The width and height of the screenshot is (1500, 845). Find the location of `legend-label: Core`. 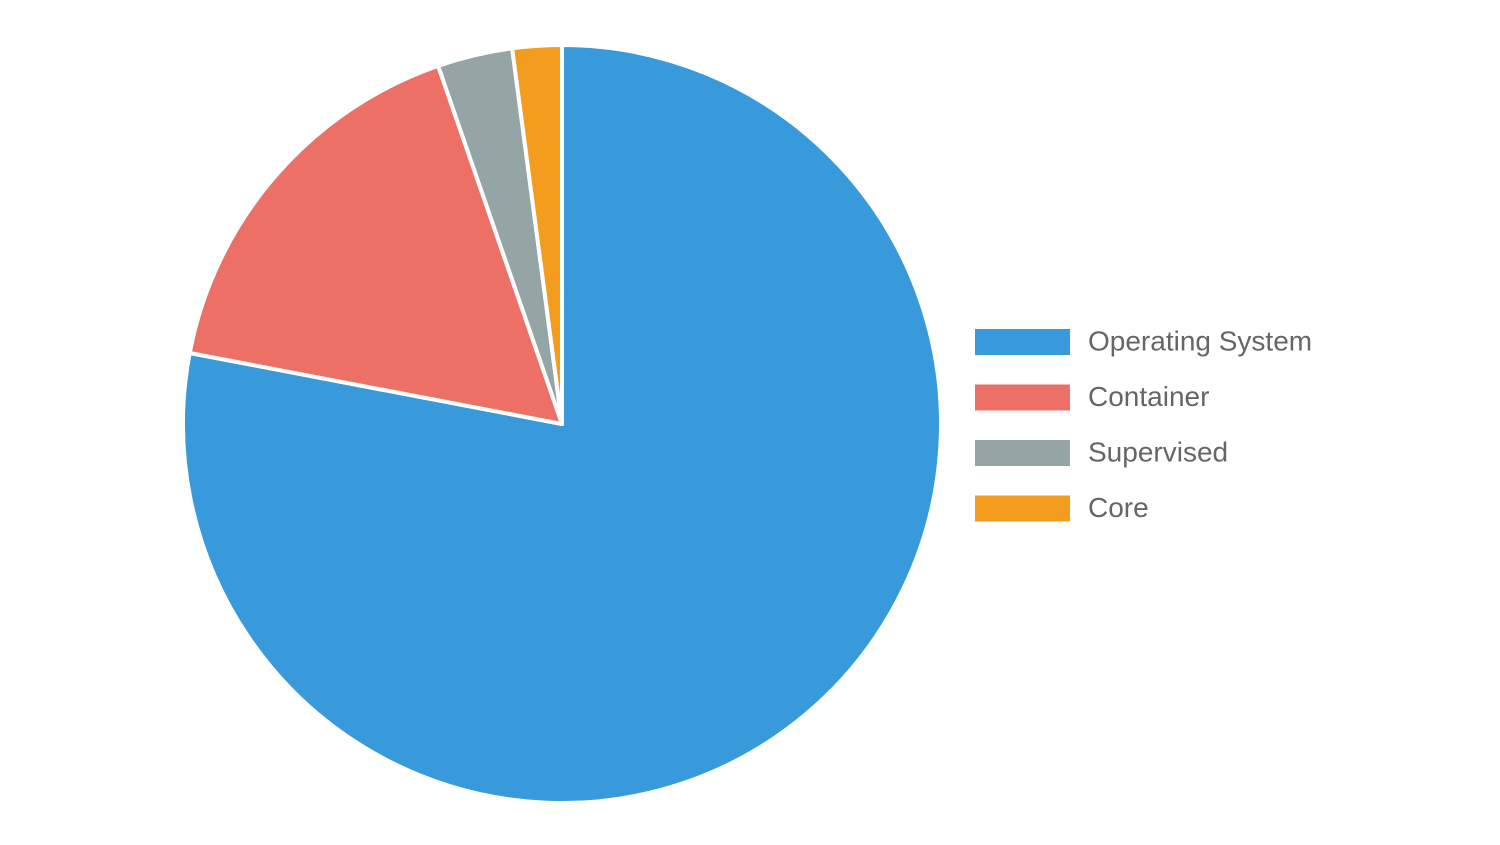

legend-label: Core is located at coordinates (1118, 507).